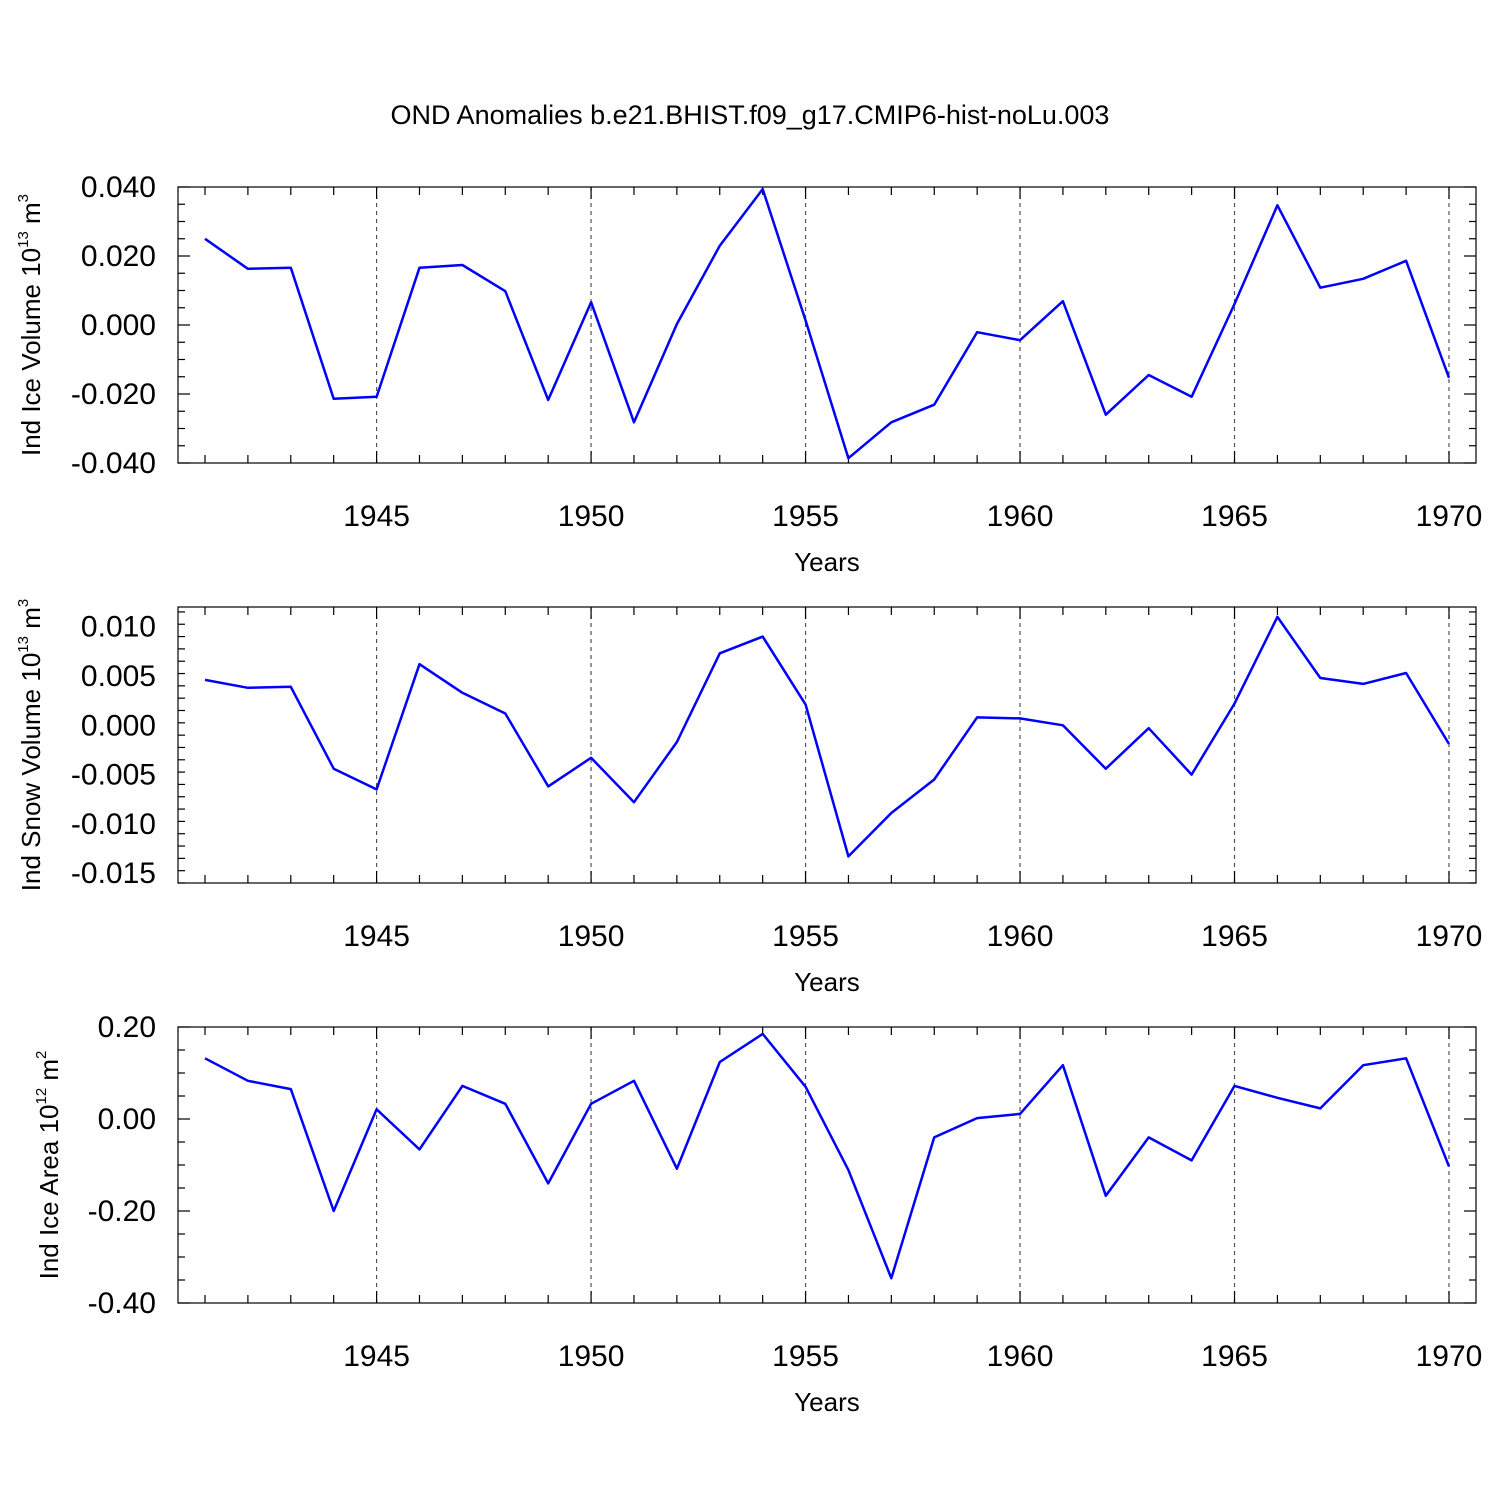 The height and width of the screenshot is (1500, 1500). Describe the element at coordinates (118, 187) in the screenshot. I see `y-tick-label: 0.040` at that location.